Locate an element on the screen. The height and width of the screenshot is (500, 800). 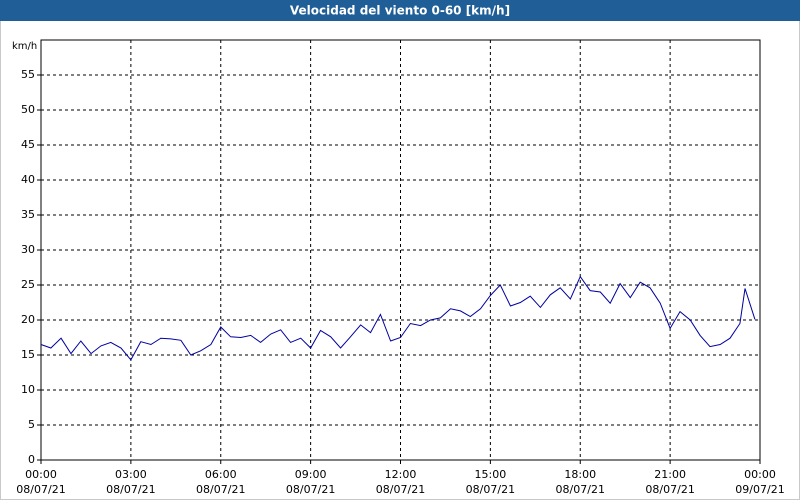
title-bar is located at coordinates (400, 10).